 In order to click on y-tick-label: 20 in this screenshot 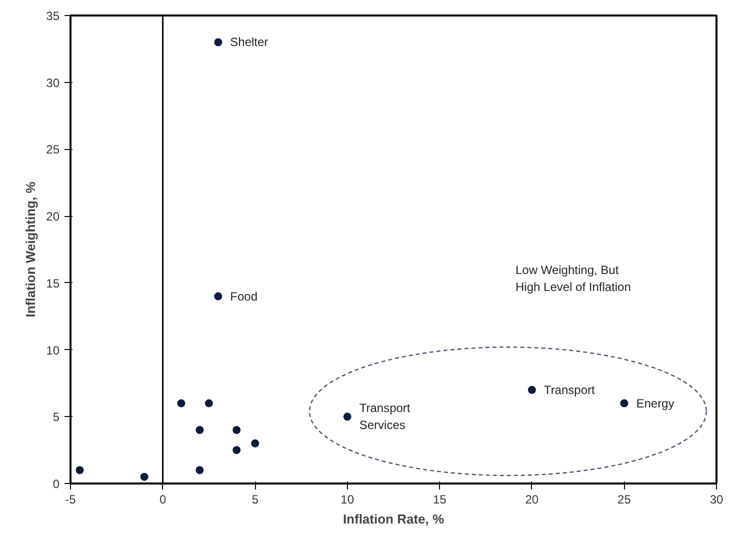, I will do `click(53, 217)`.